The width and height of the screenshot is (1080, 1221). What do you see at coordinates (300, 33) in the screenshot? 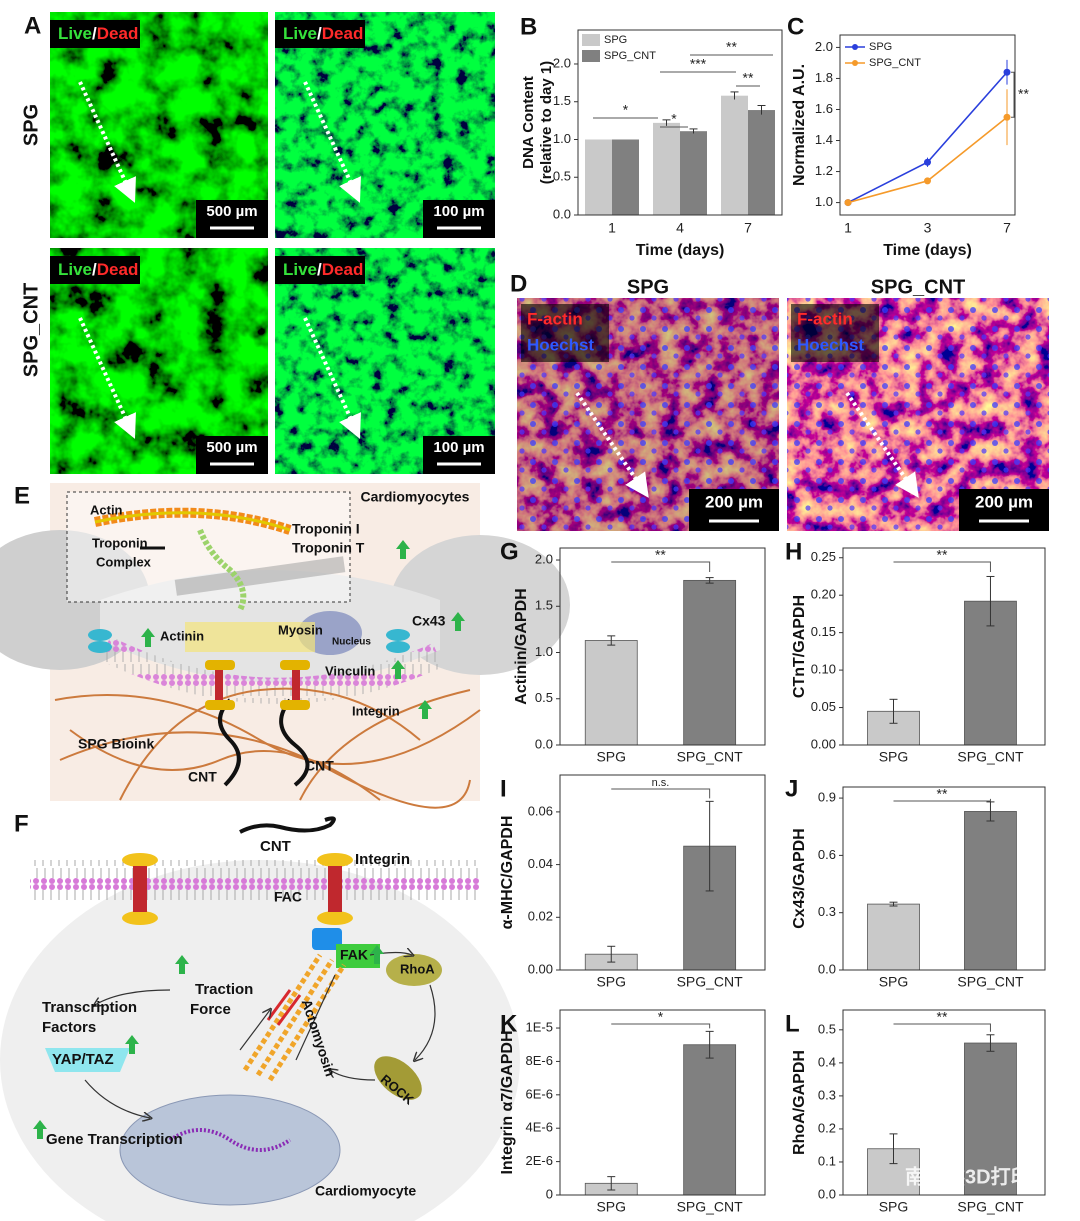
I see `stain-text: Live` at bounding box center [300, 33].